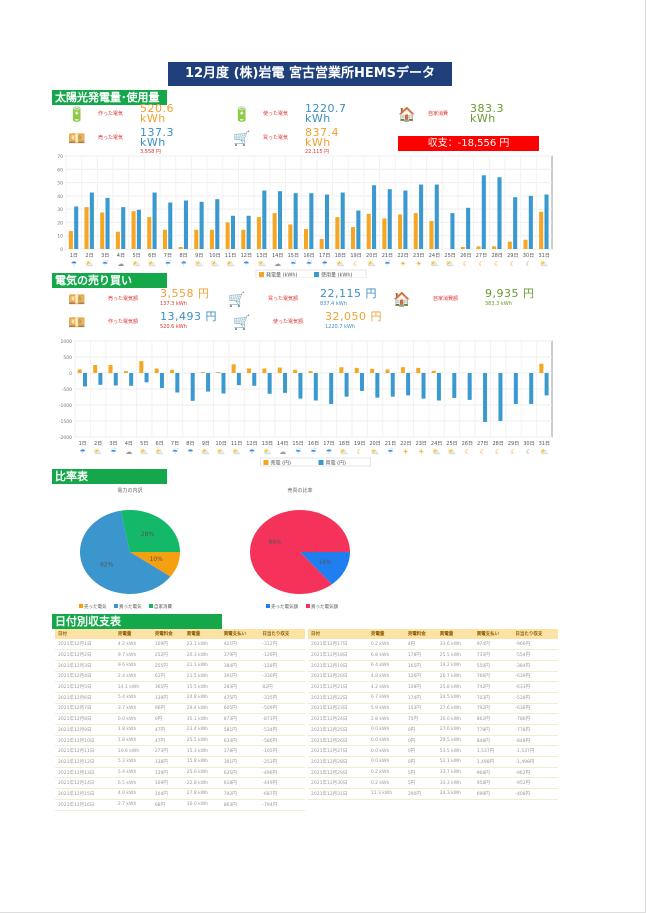 The width and height of the screenshot is (646, 913). Describe the element at coordinates (455, 741) in the screenshot. I see `table-cell: 29.5 kWh` at that location.